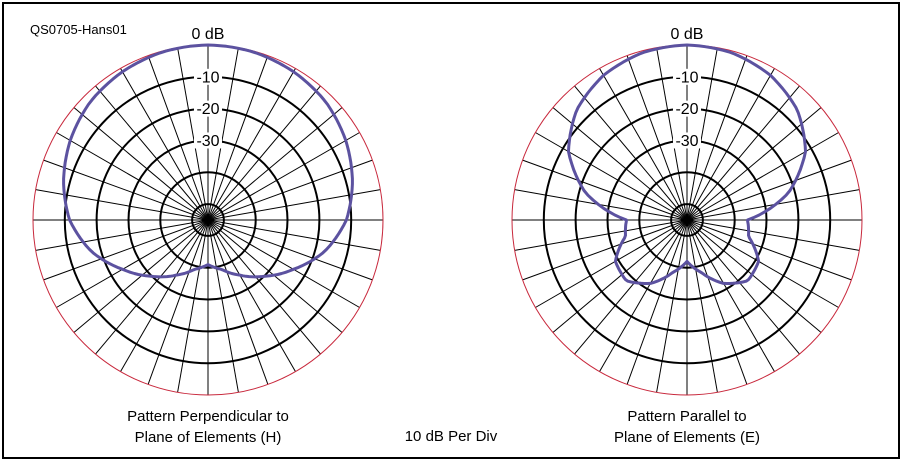  Describe the element at coordinates (451, 436) in the screenshot. I see `scale-label: 10 dB Per Div` at that location.